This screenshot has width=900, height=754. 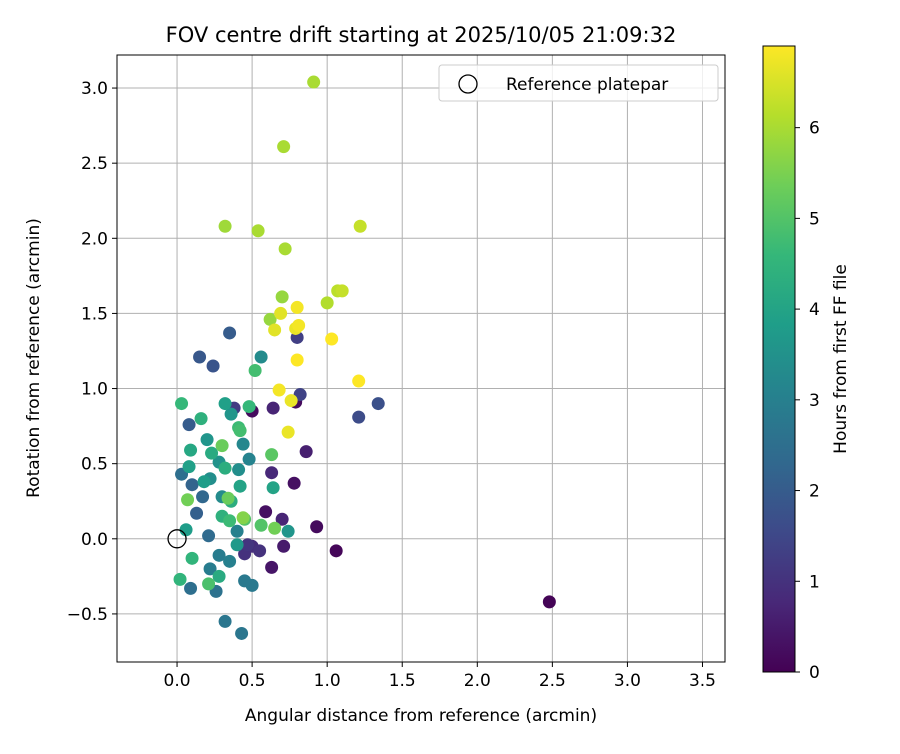 I want to click on colorbar-tick-label: 6, so click(x=814, y=129).